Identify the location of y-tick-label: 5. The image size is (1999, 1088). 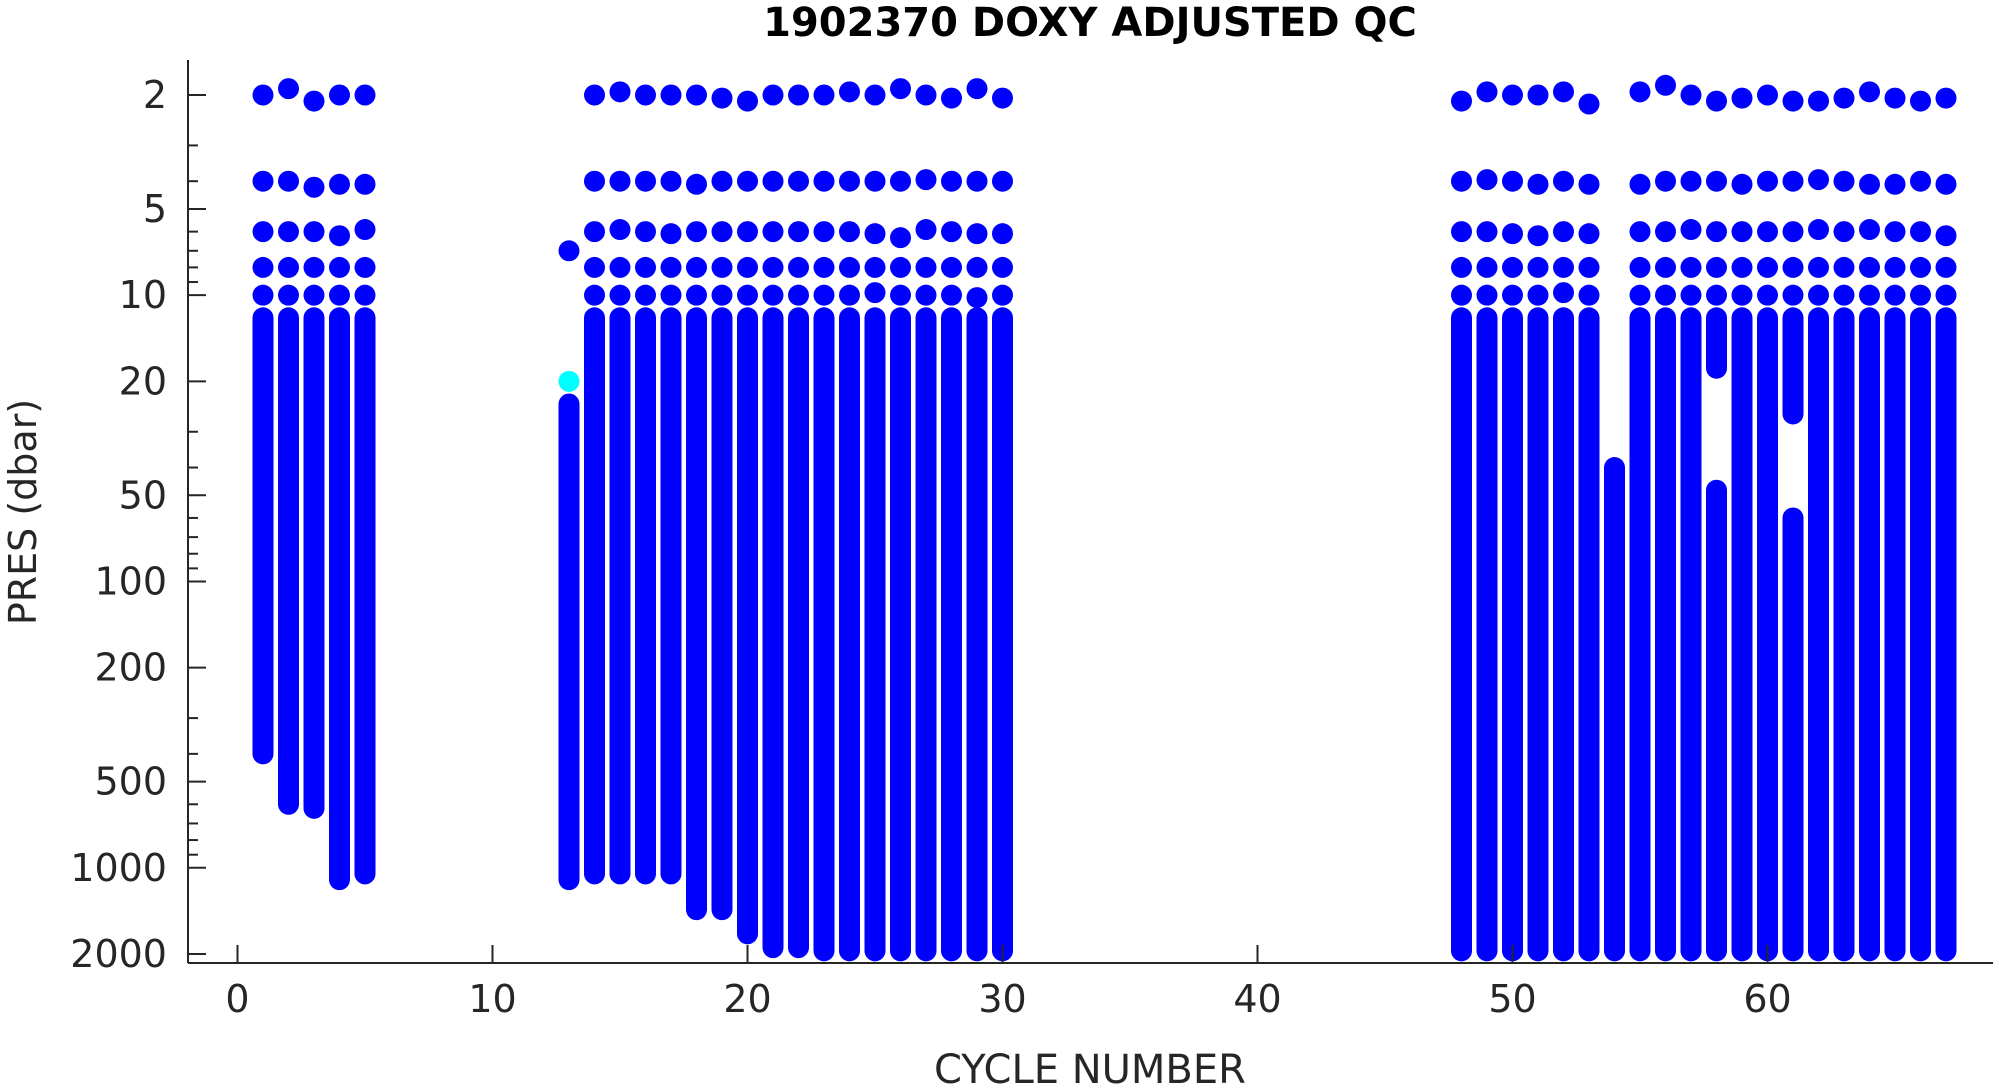
(155, 209).